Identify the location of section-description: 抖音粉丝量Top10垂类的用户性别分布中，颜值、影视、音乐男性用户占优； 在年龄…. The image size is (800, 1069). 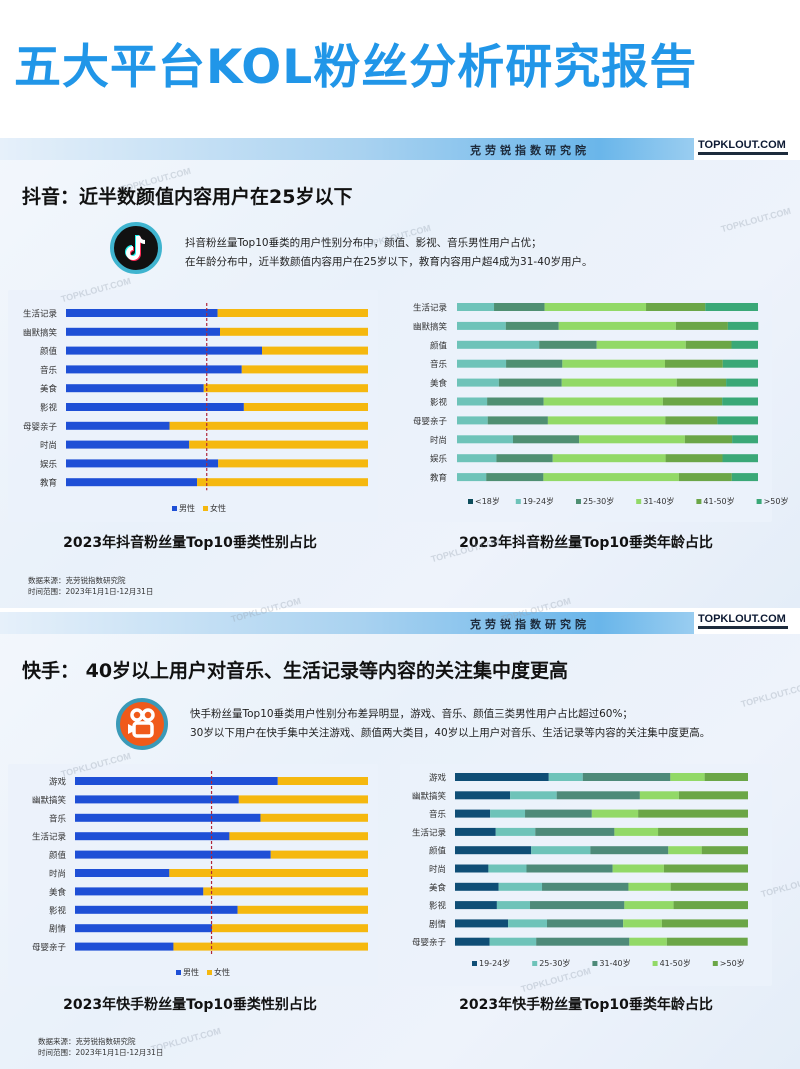
(389, 253).